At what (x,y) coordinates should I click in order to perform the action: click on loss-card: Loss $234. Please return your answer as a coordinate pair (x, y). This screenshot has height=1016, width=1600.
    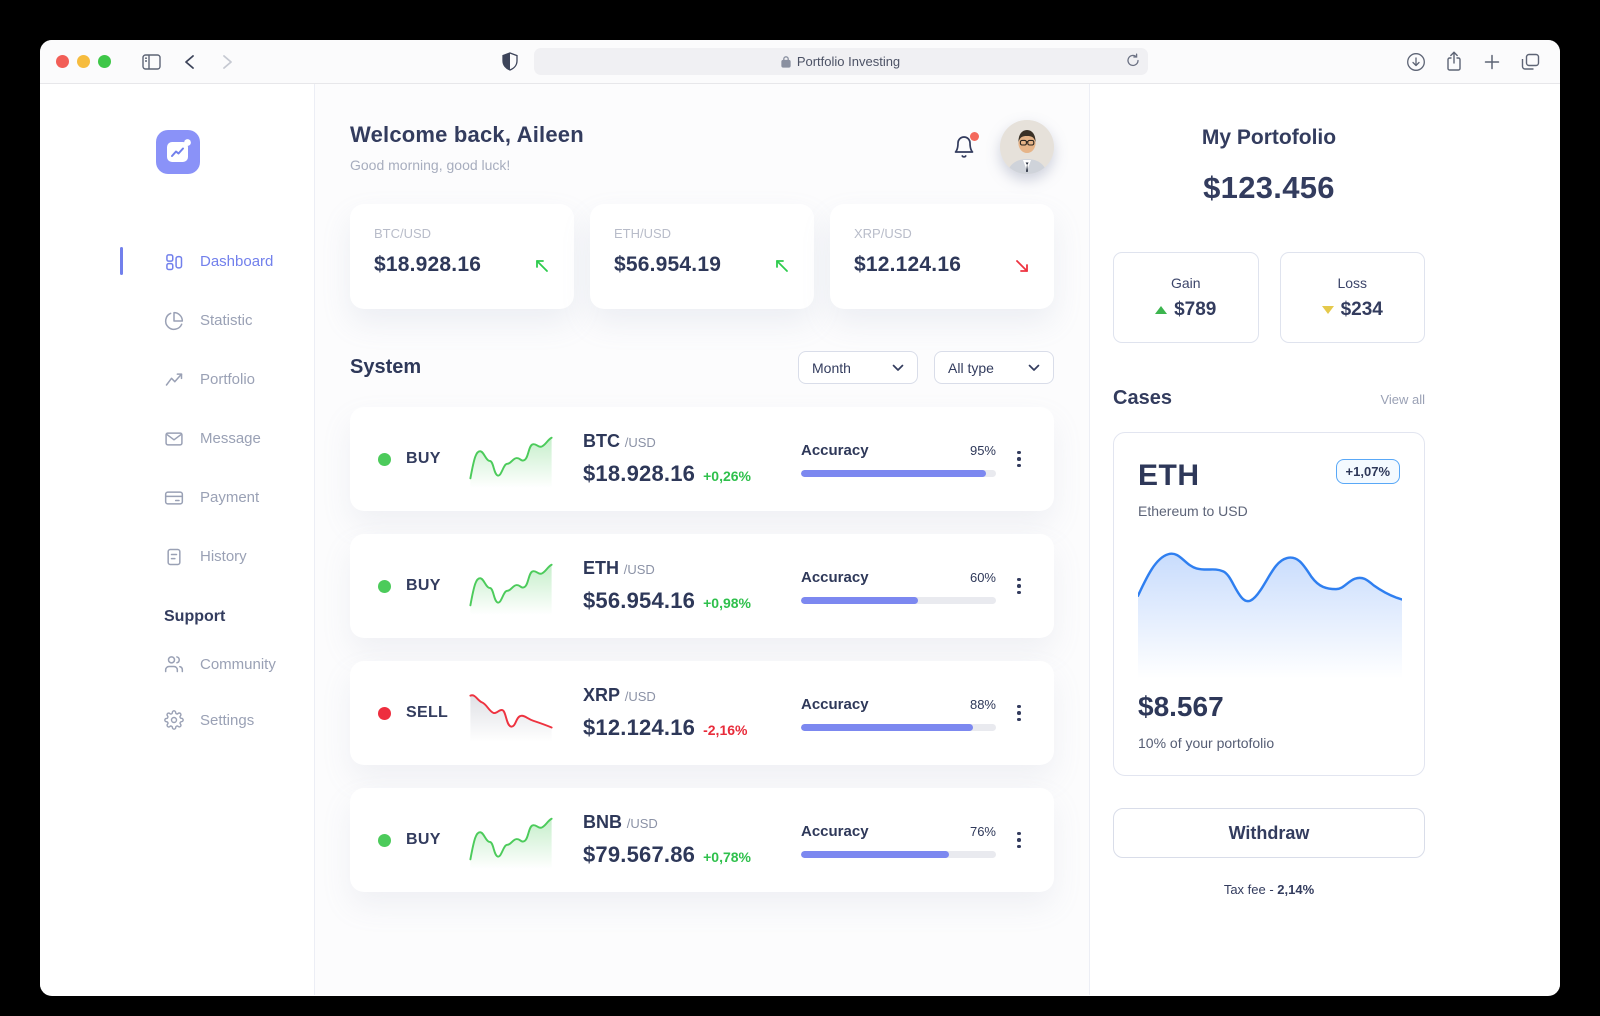
    Looking at the image, I should click on (1352, 297).